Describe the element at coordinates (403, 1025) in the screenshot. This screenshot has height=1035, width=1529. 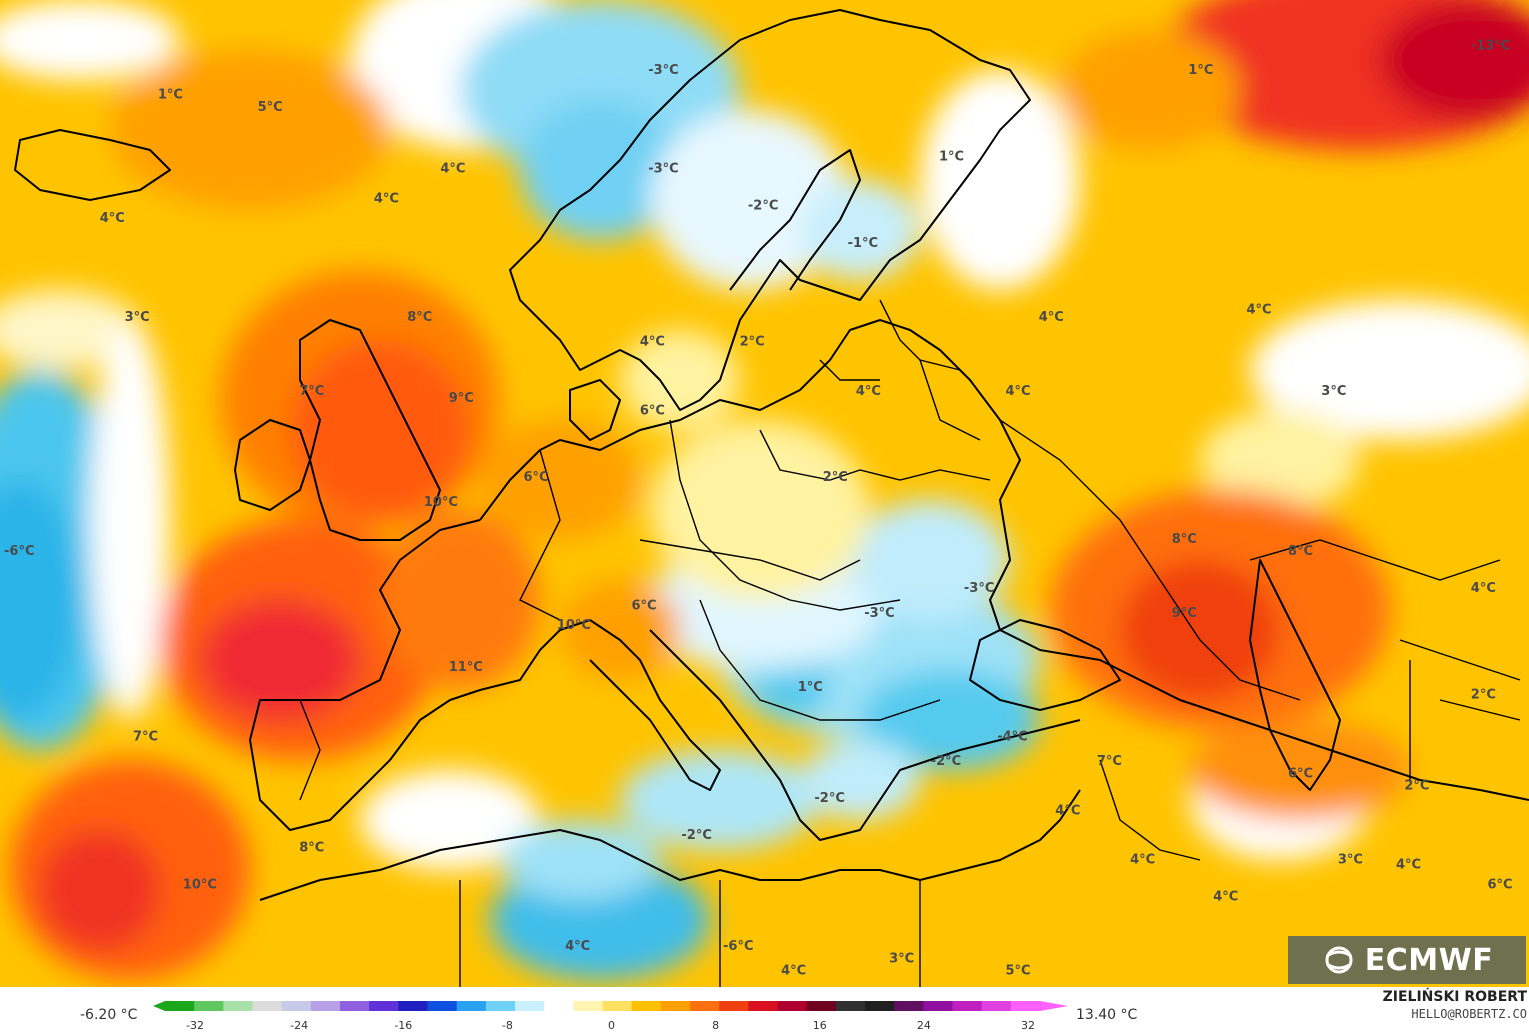
I see `legend-tick-label: -16` at that location.